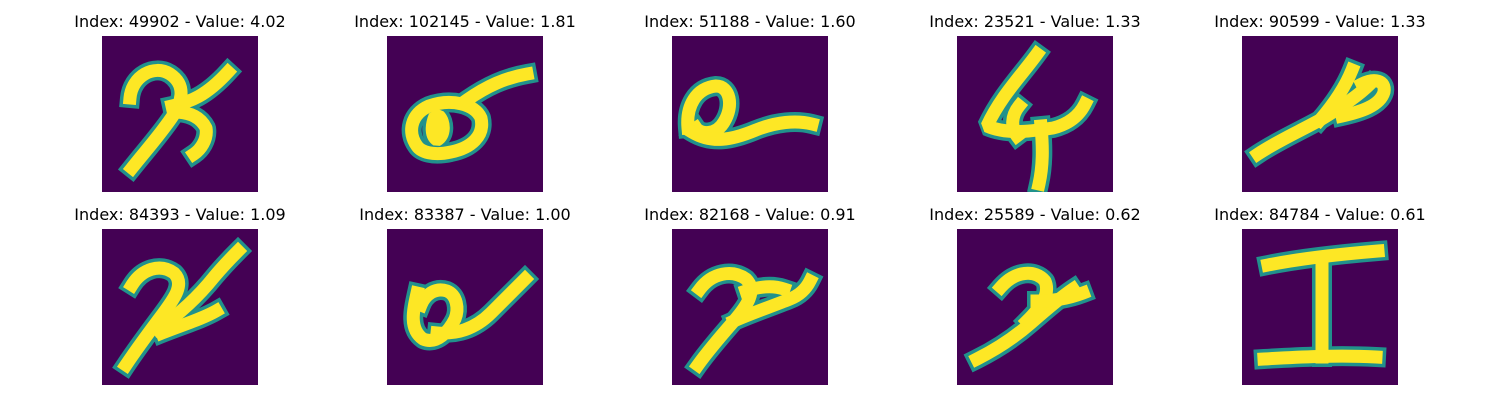 The image size is (1500, 400). What do you see at coordinates (1035, 21) in the screenshot?
I see `panel-title: Index: 23521 - Value: 1.33` at bounding box center [1035, 21].